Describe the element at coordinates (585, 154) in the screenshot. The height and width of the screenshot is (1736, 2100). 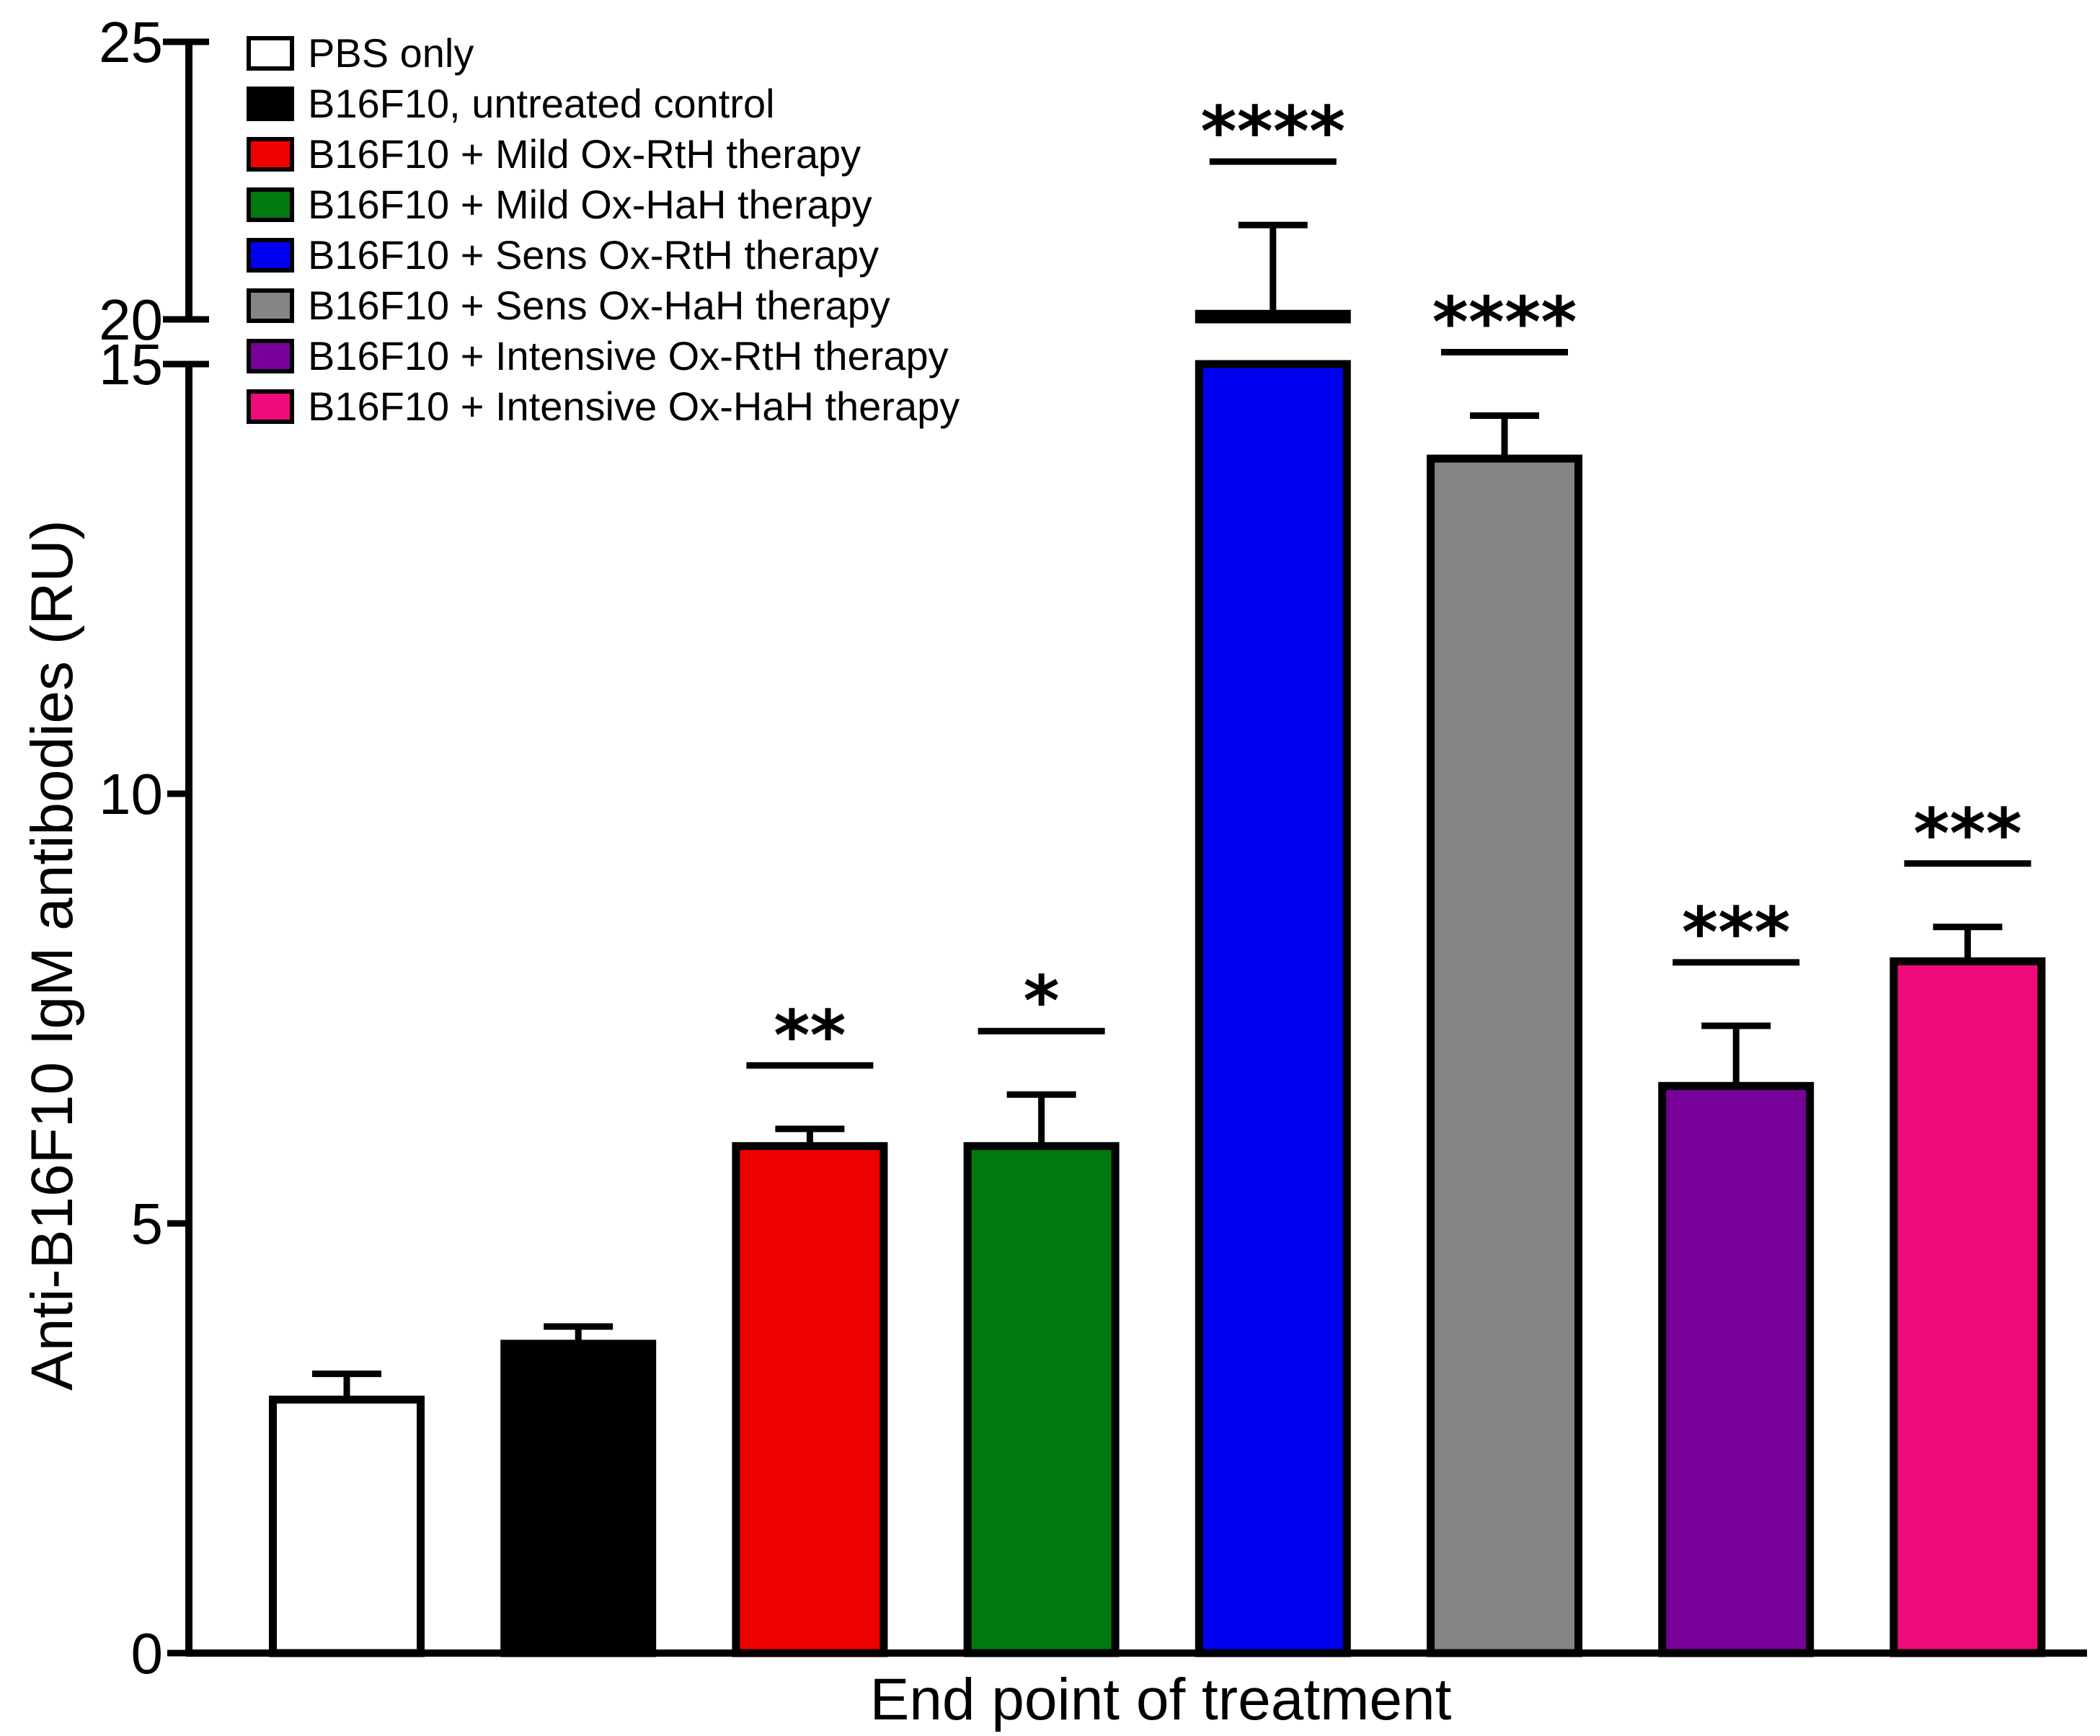
I see `legend-label: B16F10 + Mild Ox-RtH therapy` at that location.